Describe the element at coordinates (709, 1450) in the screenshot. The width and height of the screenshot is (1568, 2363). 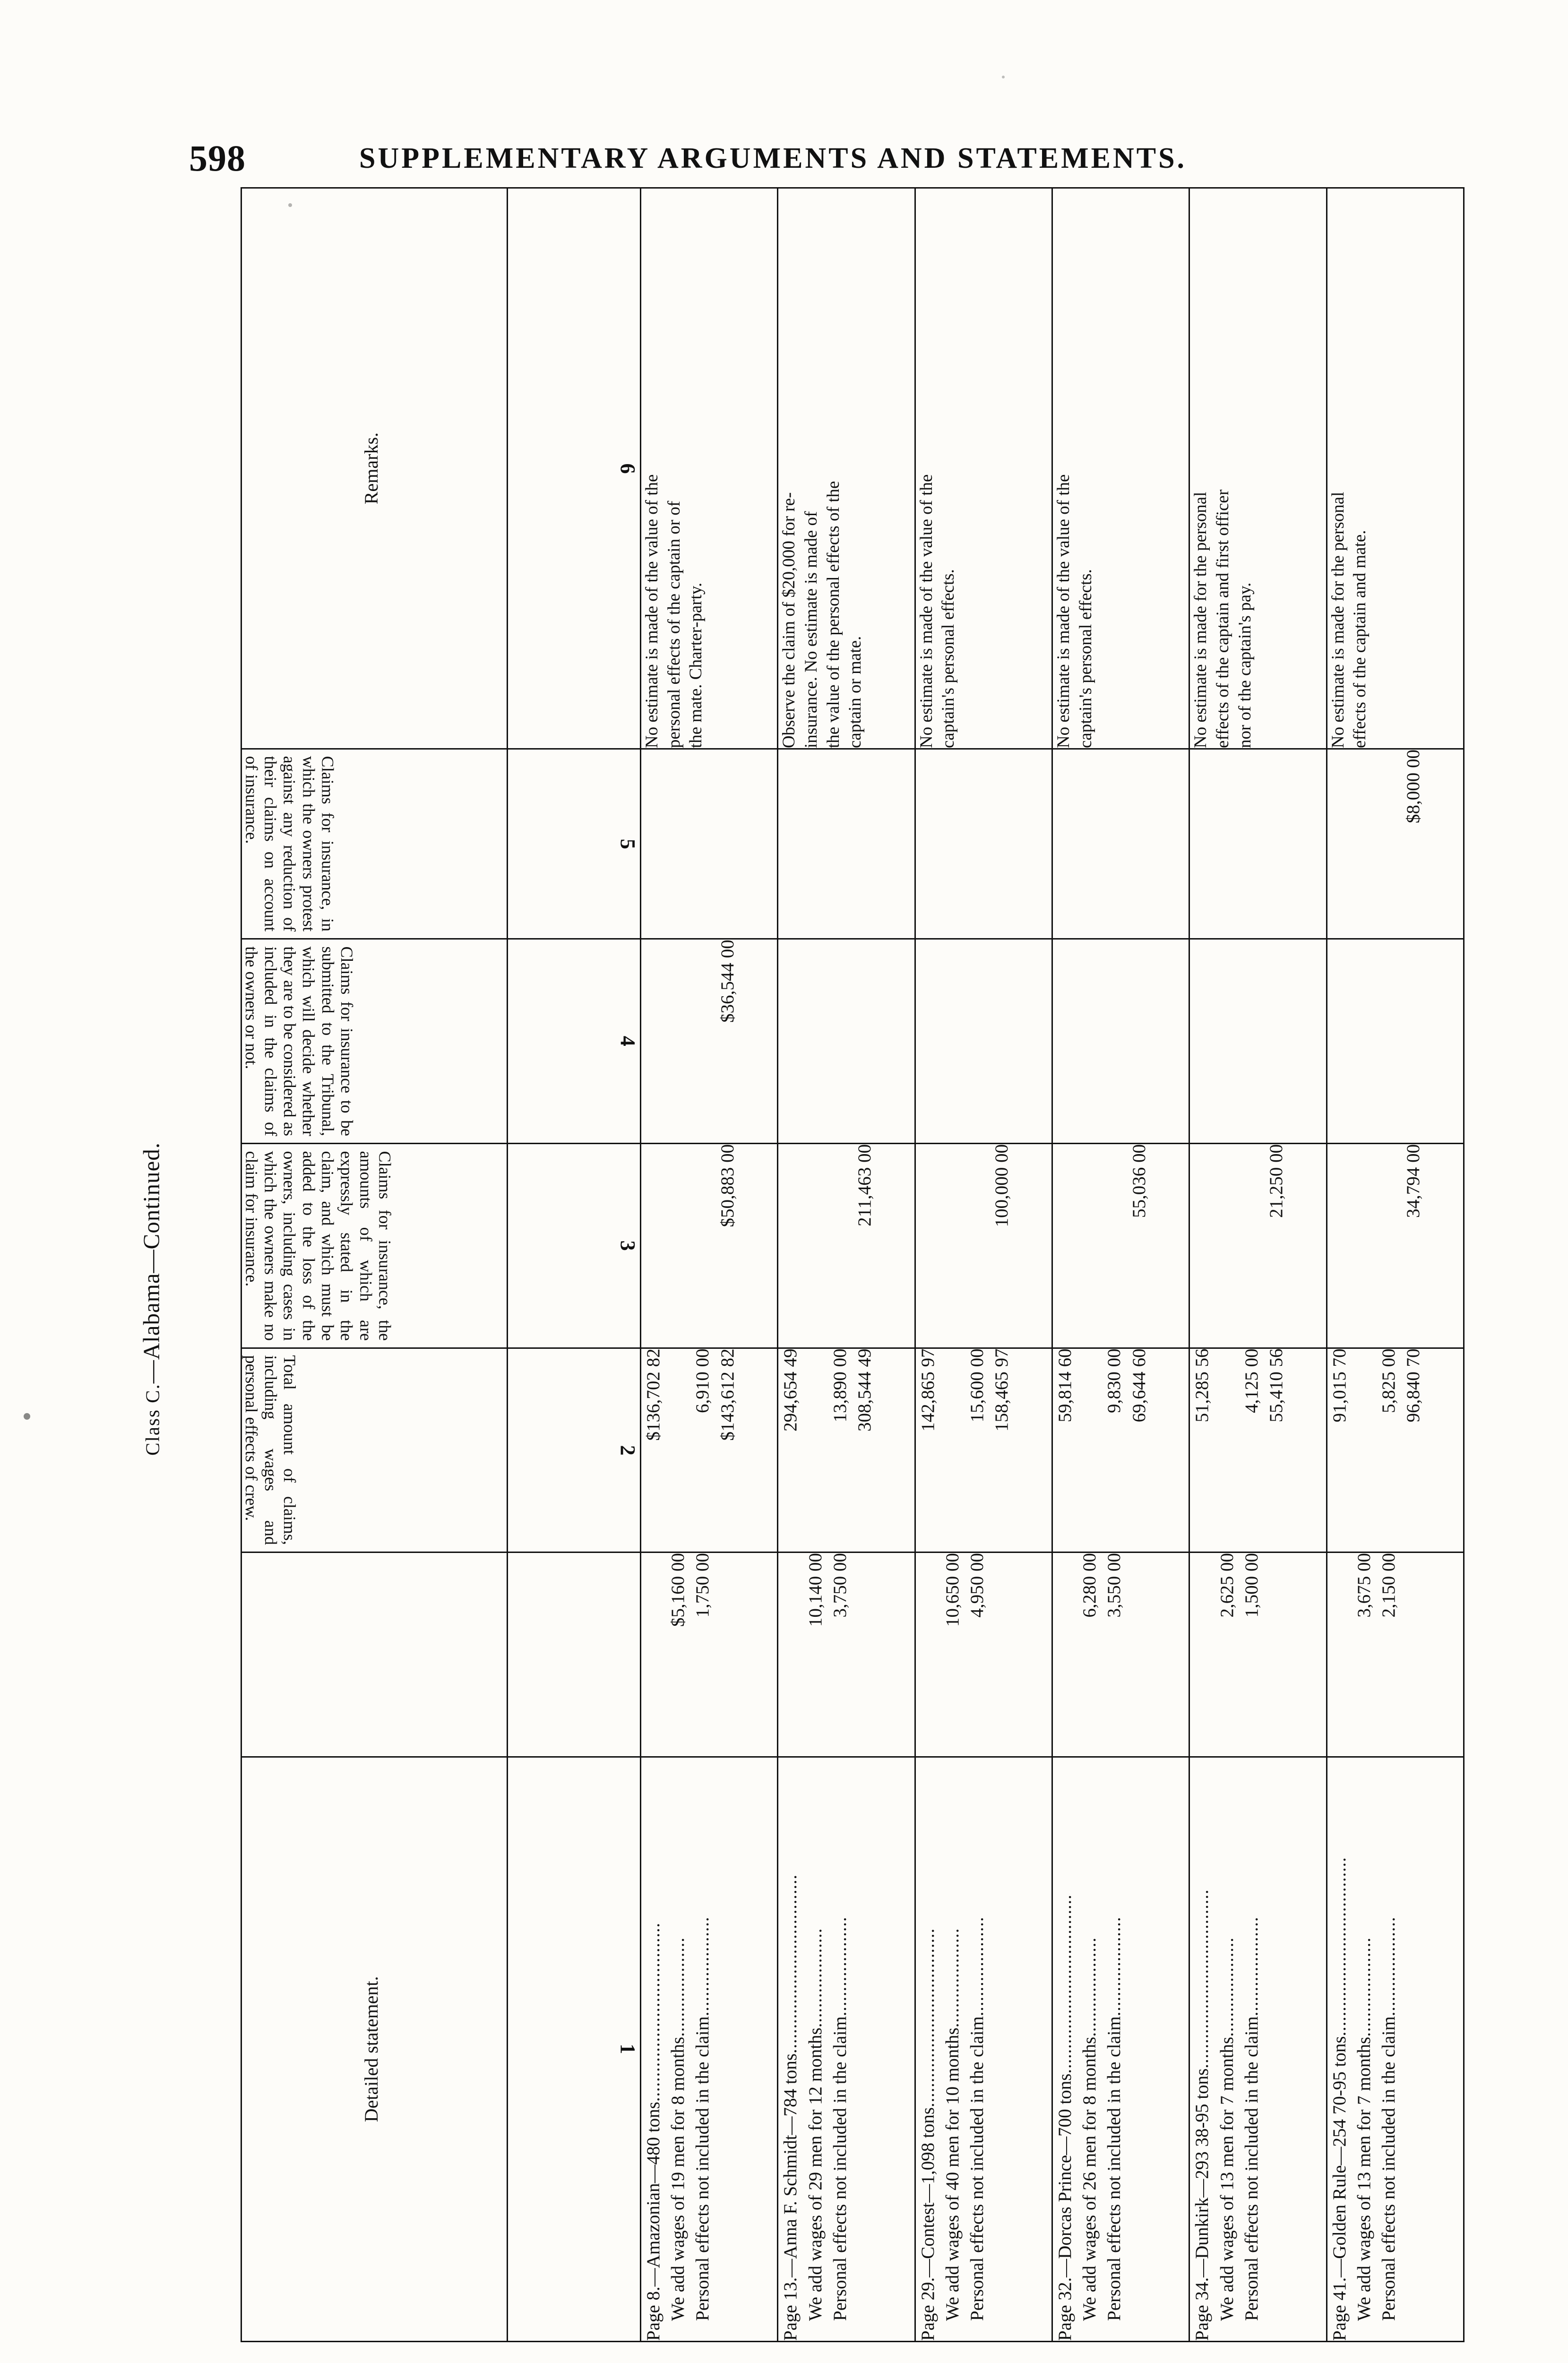
I see `cell-total-amount: $136,702 82.6,910 00$143,612 82` at that location.